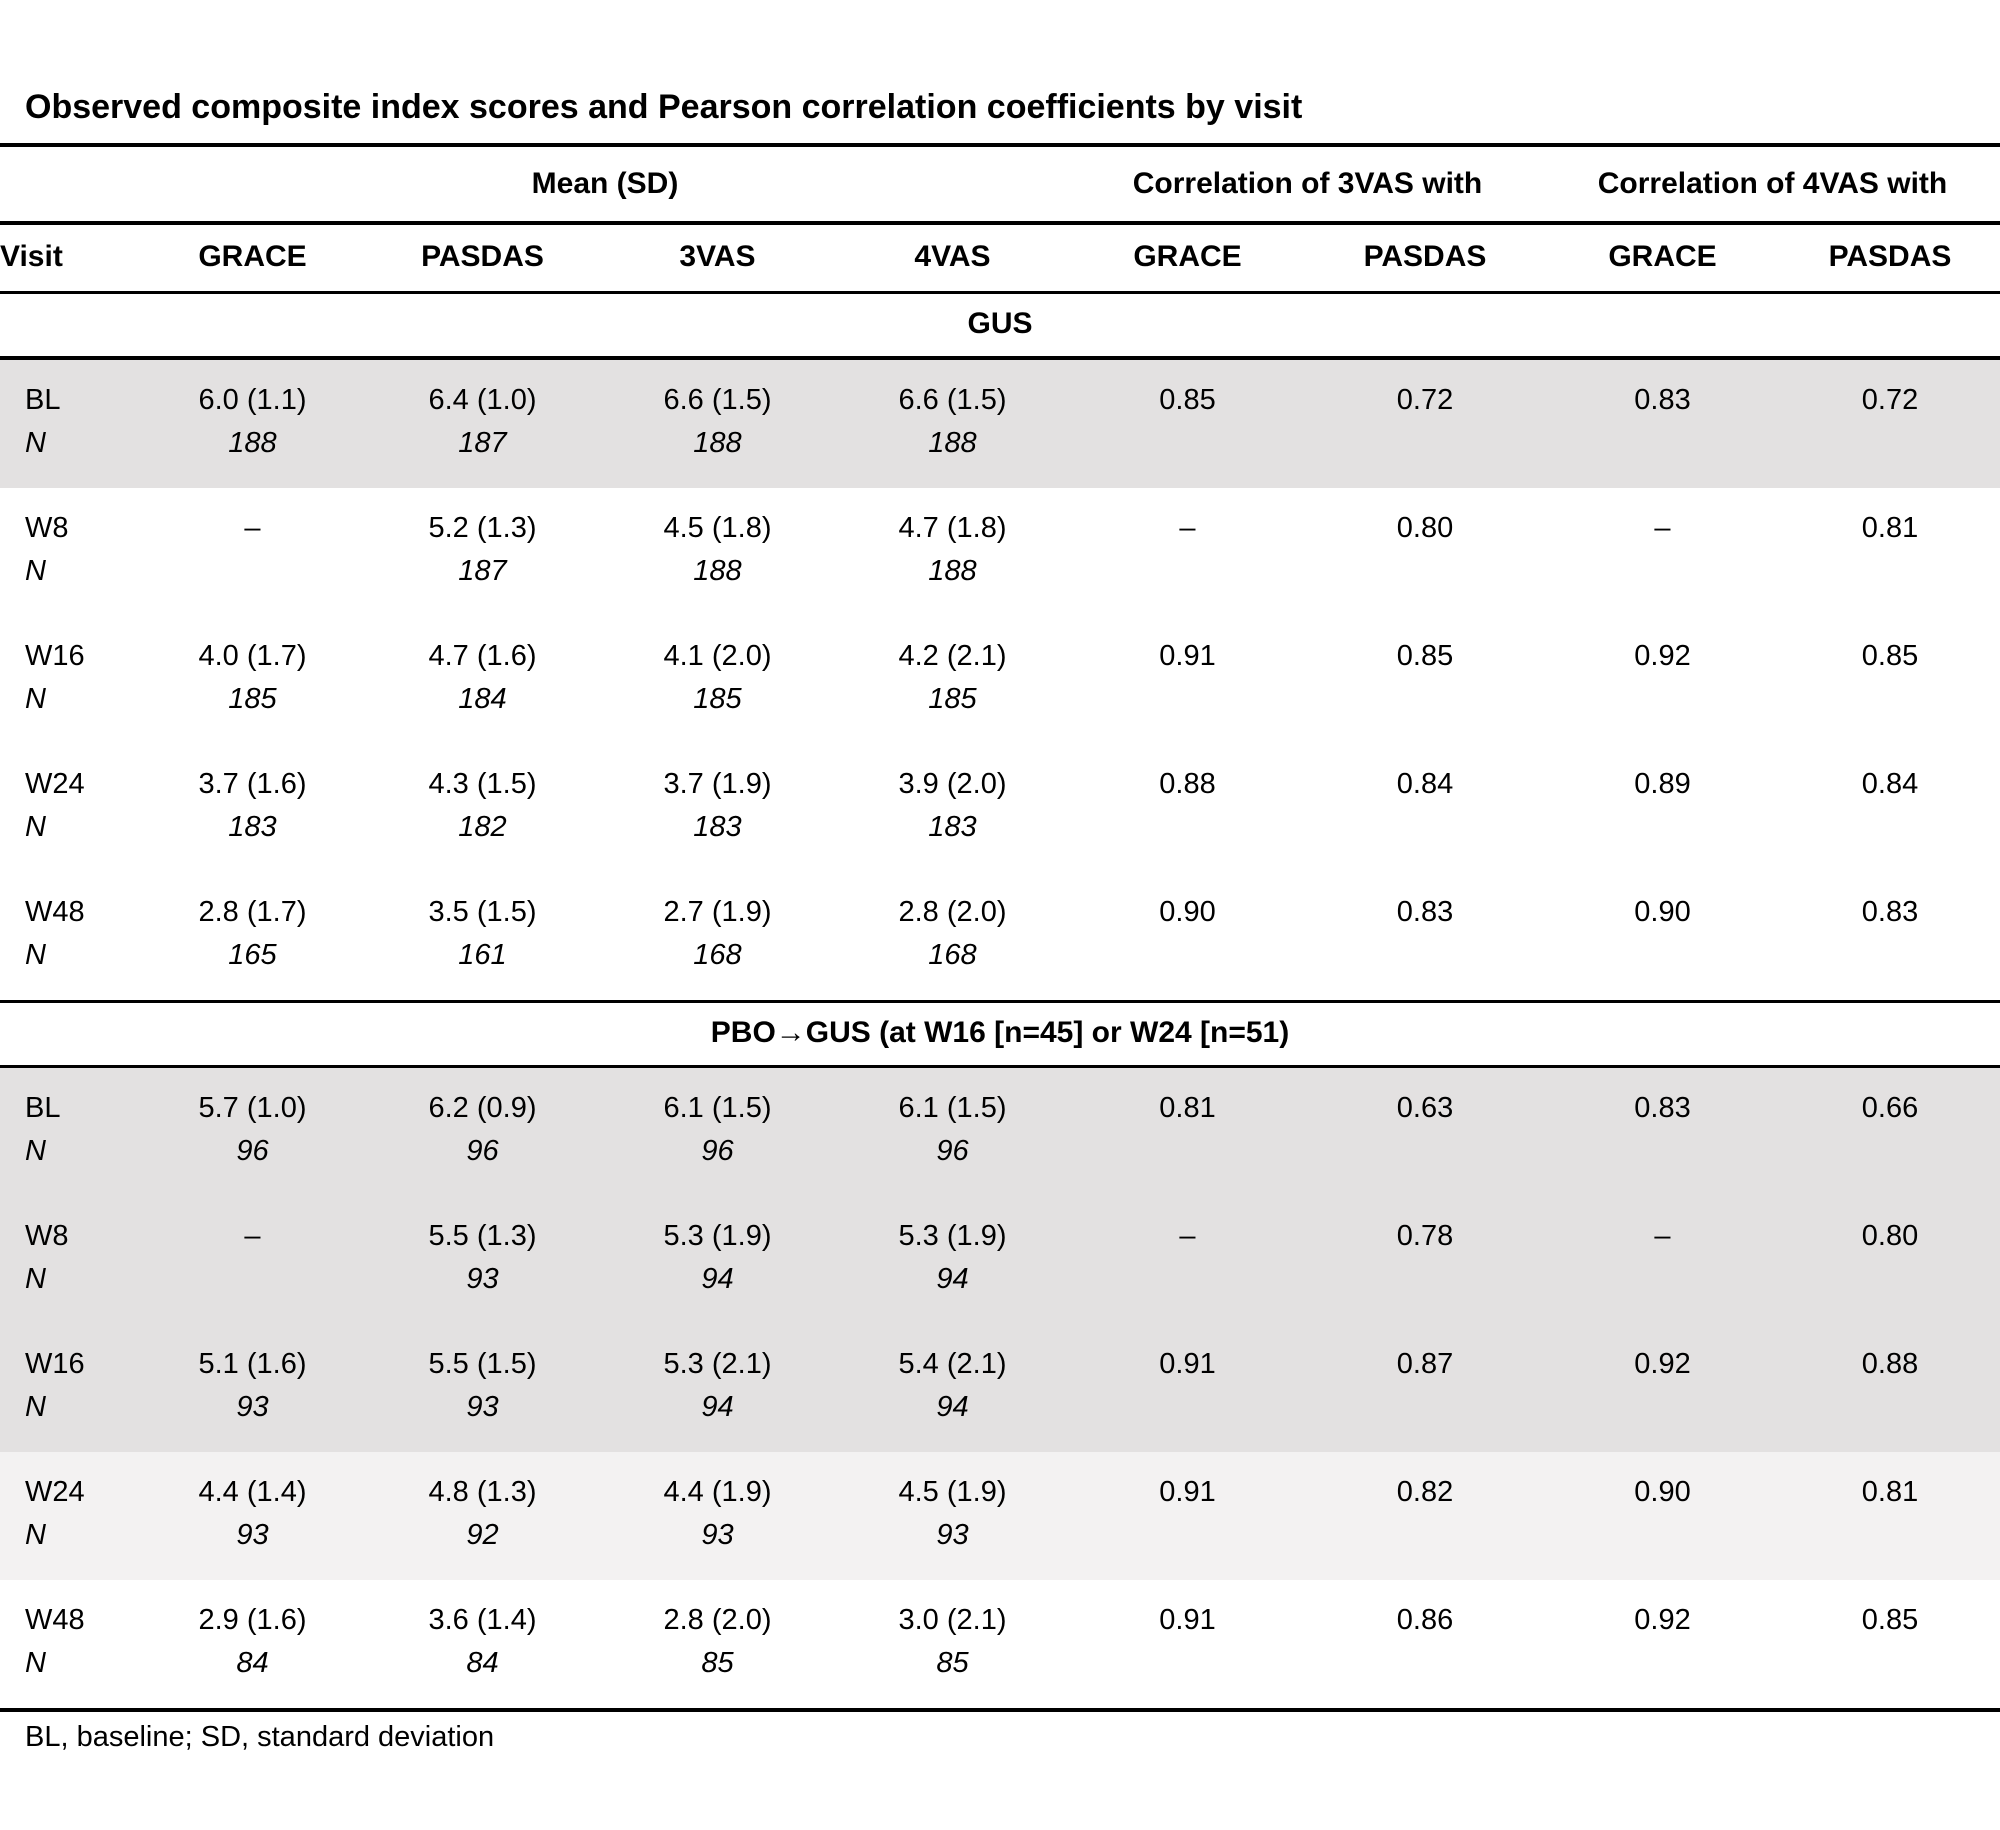  What do you see at coordinates (1000, 711) in the screenshot?
I see `n-row: N 185 184 185 185` at bounding box center [1000, 711].